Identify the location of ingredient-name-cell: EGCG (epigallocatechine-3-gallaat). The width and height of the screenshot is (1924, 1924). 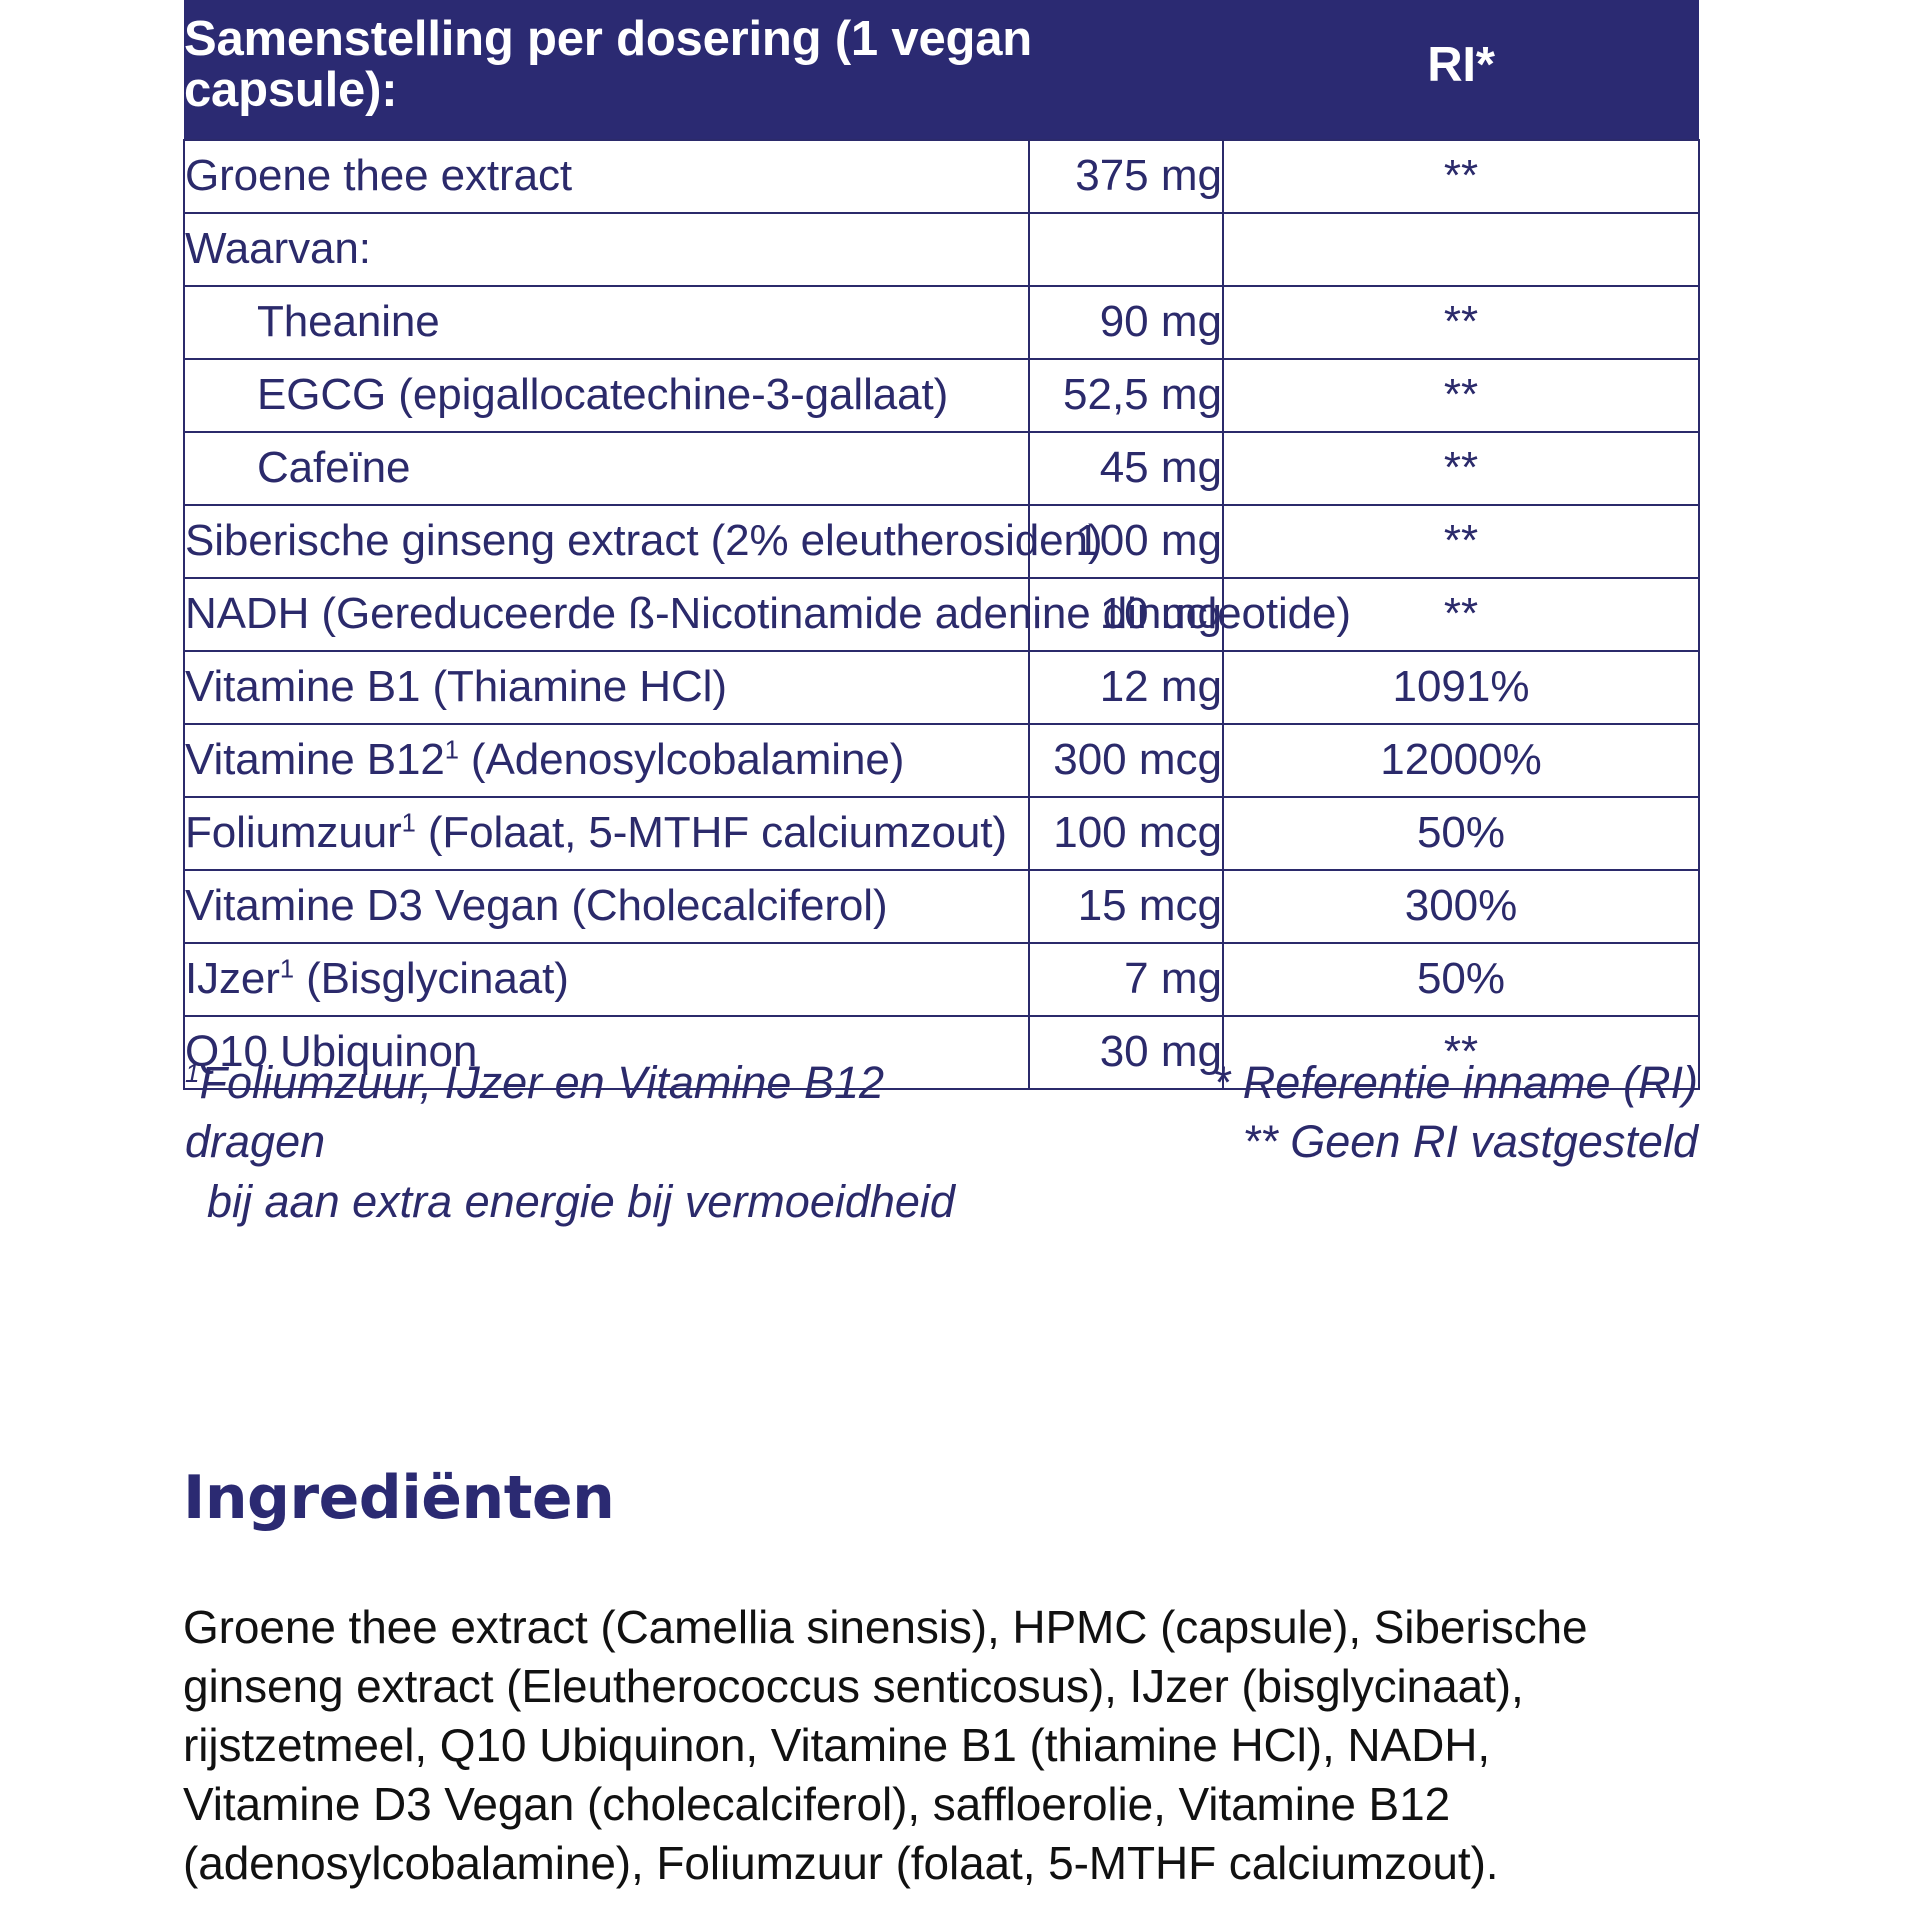
(606, 395).